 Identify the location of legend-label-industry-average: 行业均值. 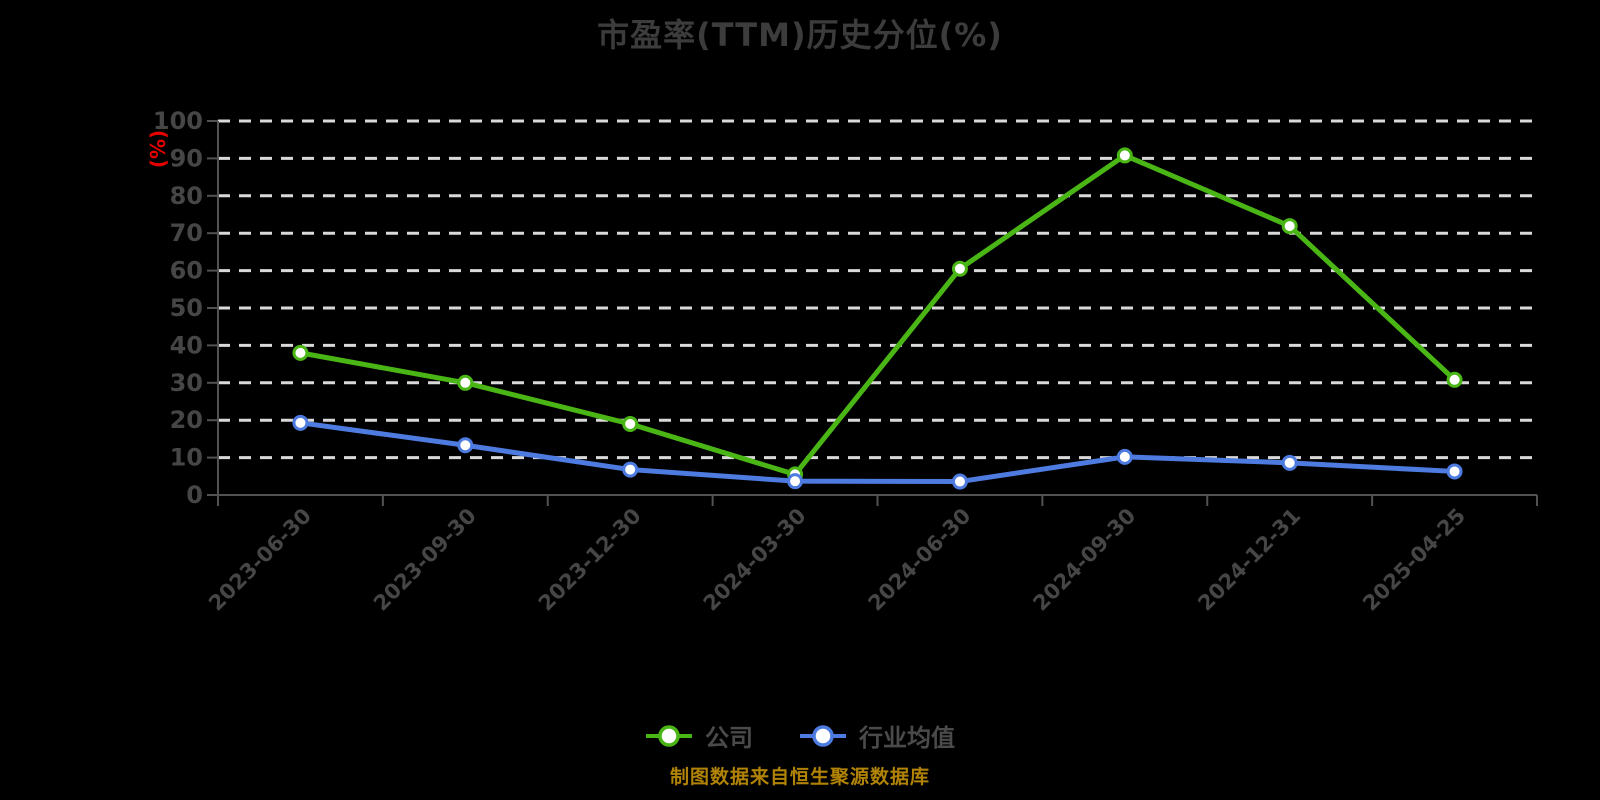
(907, 738).